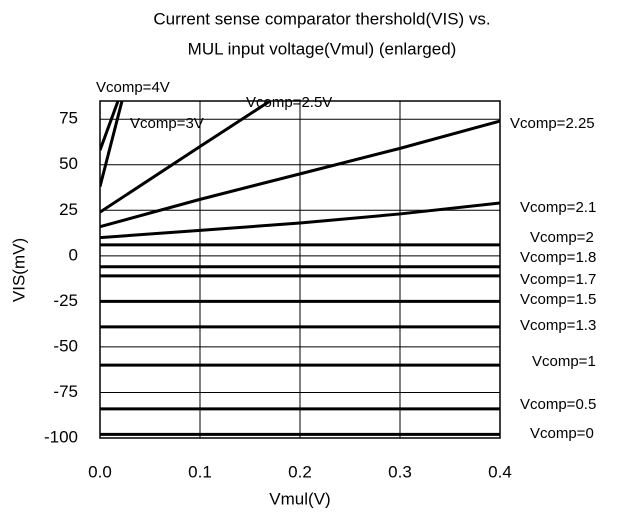 This screenshot has width=642, height=517. I want to click on y-tick-label: 0, so click(73, 254).